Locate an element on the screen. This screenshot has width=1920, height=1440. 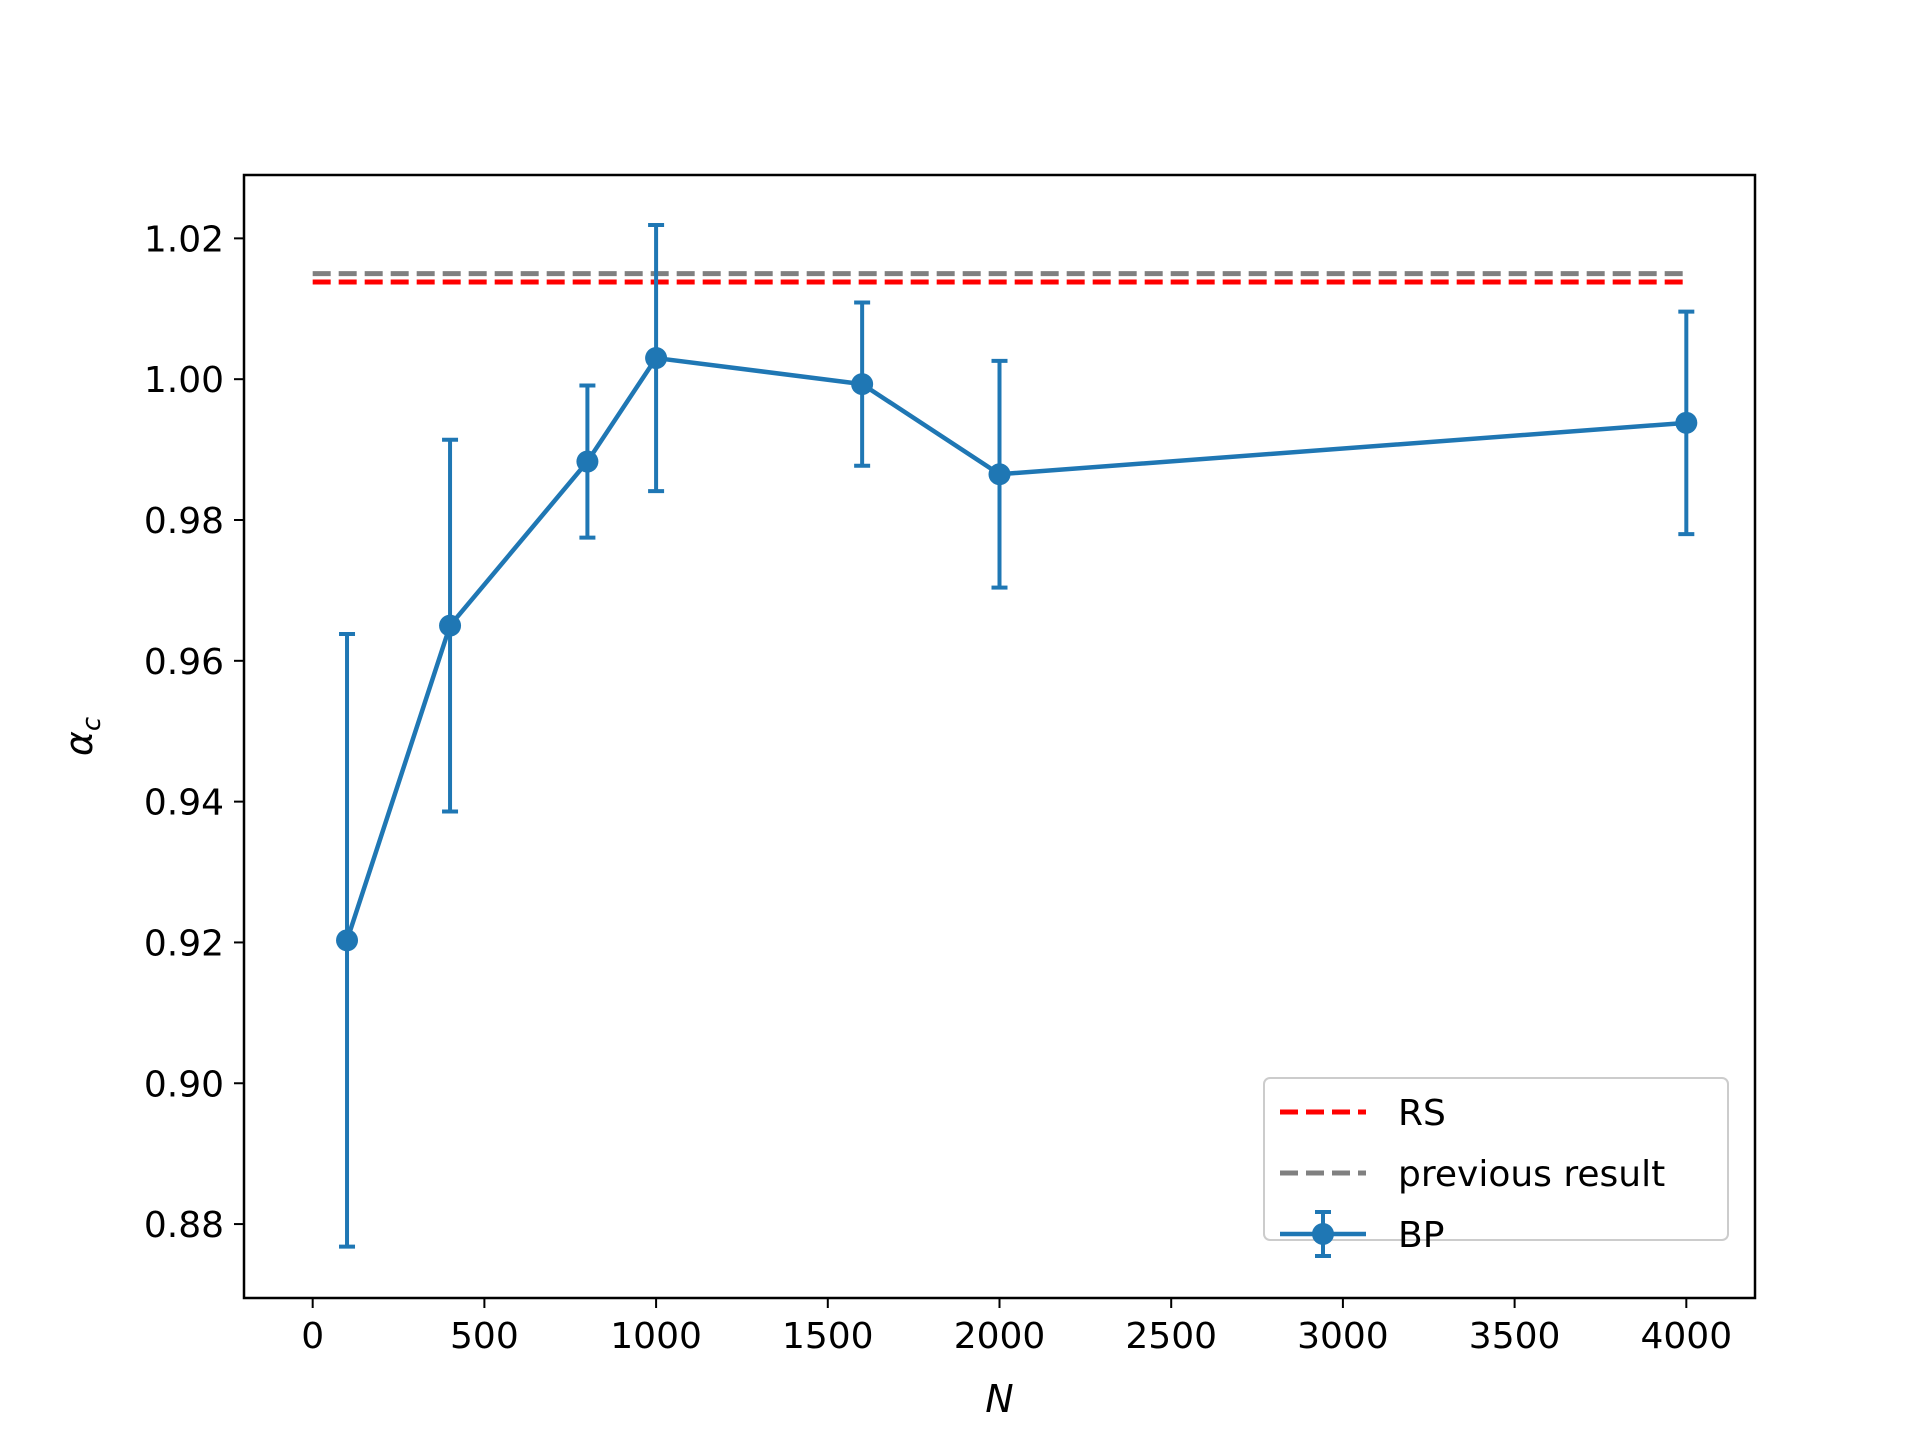
y-tick-label: 0.98 is located at coordinates (184, 521).